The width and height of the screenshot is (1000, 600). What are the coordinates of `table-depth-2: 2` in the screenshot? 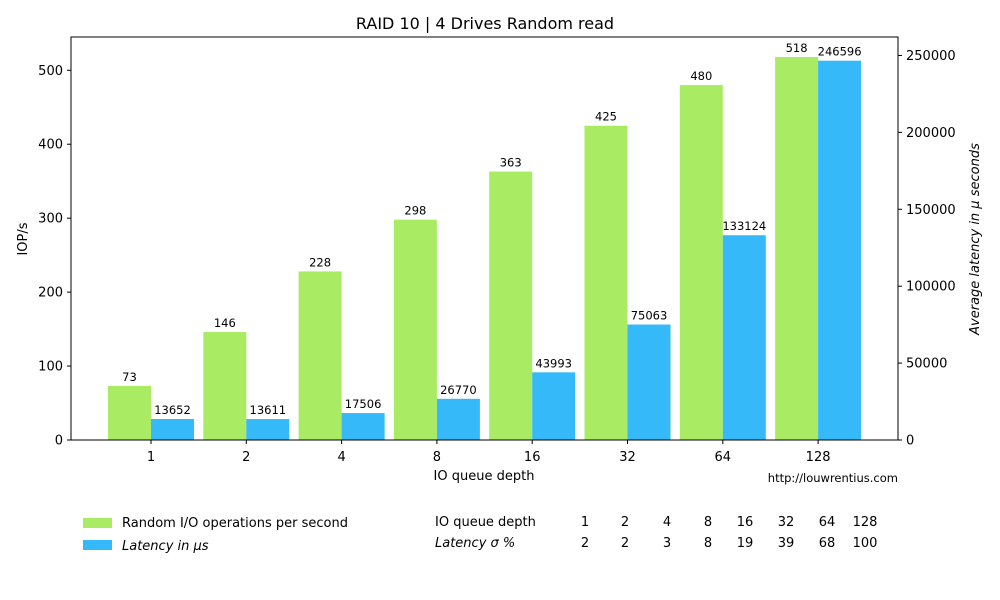 It's located at (625, 522).